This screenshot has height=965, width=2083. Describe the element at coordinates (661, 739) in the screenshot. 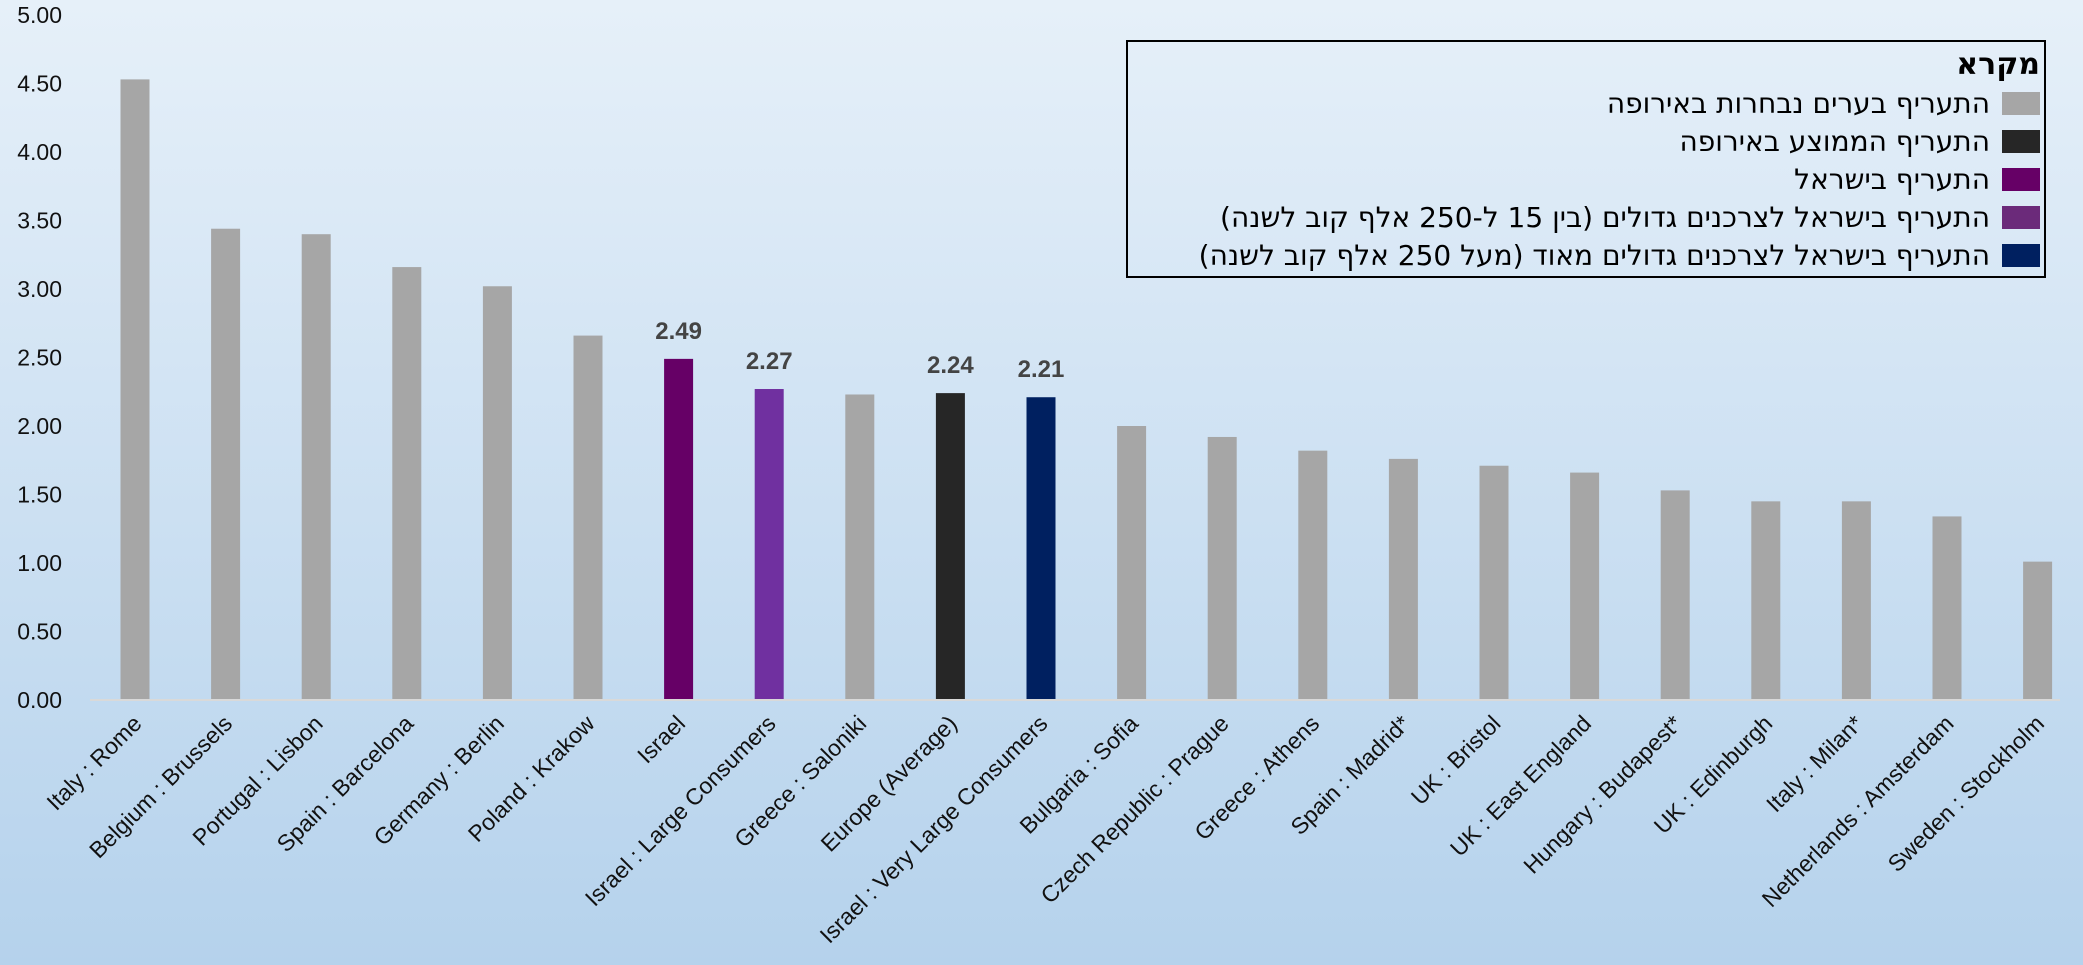

I see `x-tick-label: Israel` at that location.